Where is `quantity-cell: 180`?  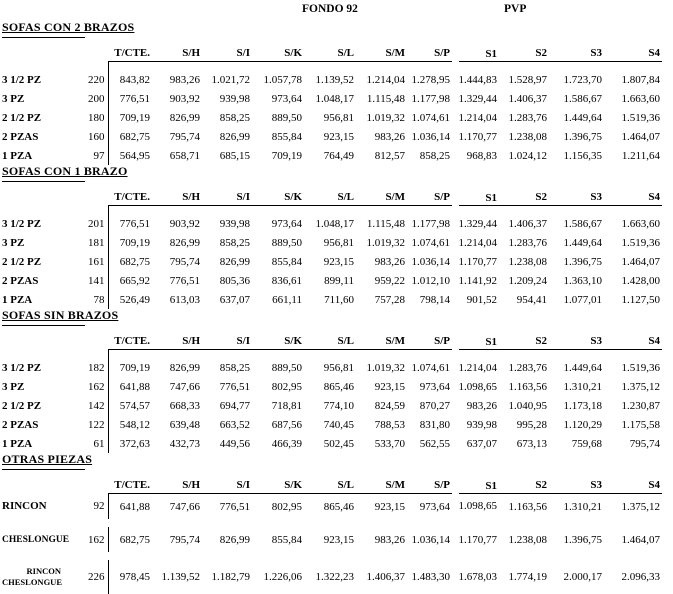
quantity-cell: 180 is located at coordinates (96, 117).